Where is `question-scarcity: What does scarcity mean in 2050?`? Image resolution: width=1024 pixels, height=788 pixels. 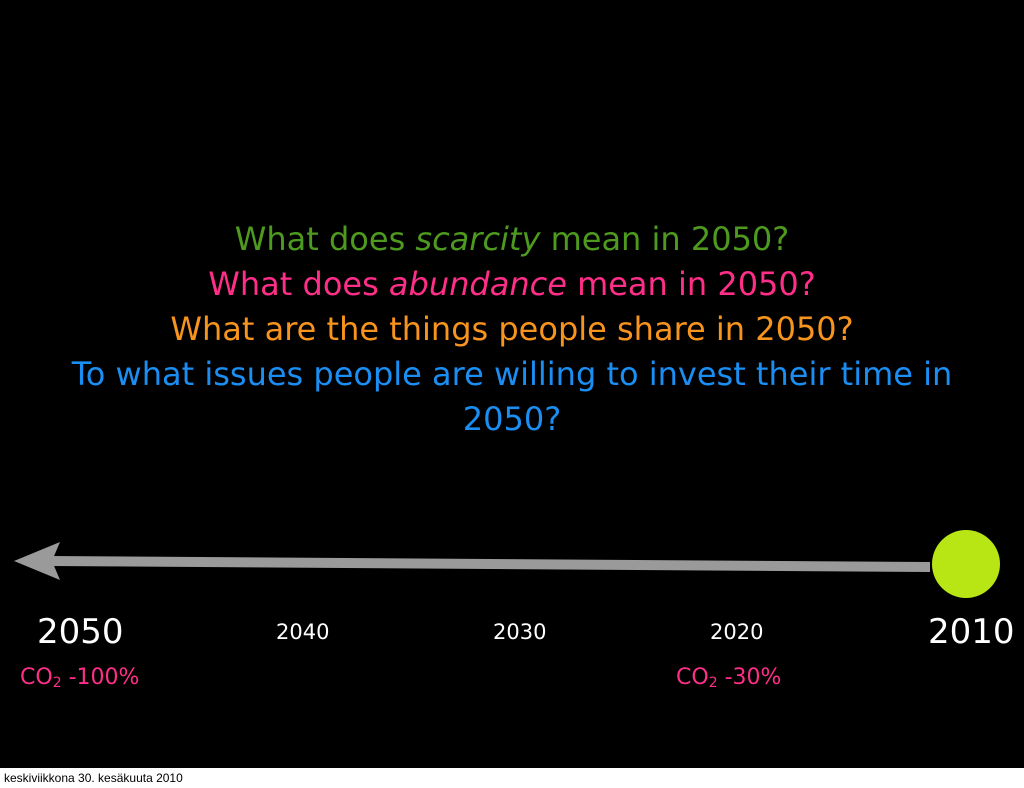 question-scarcity: What does scarcity mean in 2050? is located at coordinates (512, 239).